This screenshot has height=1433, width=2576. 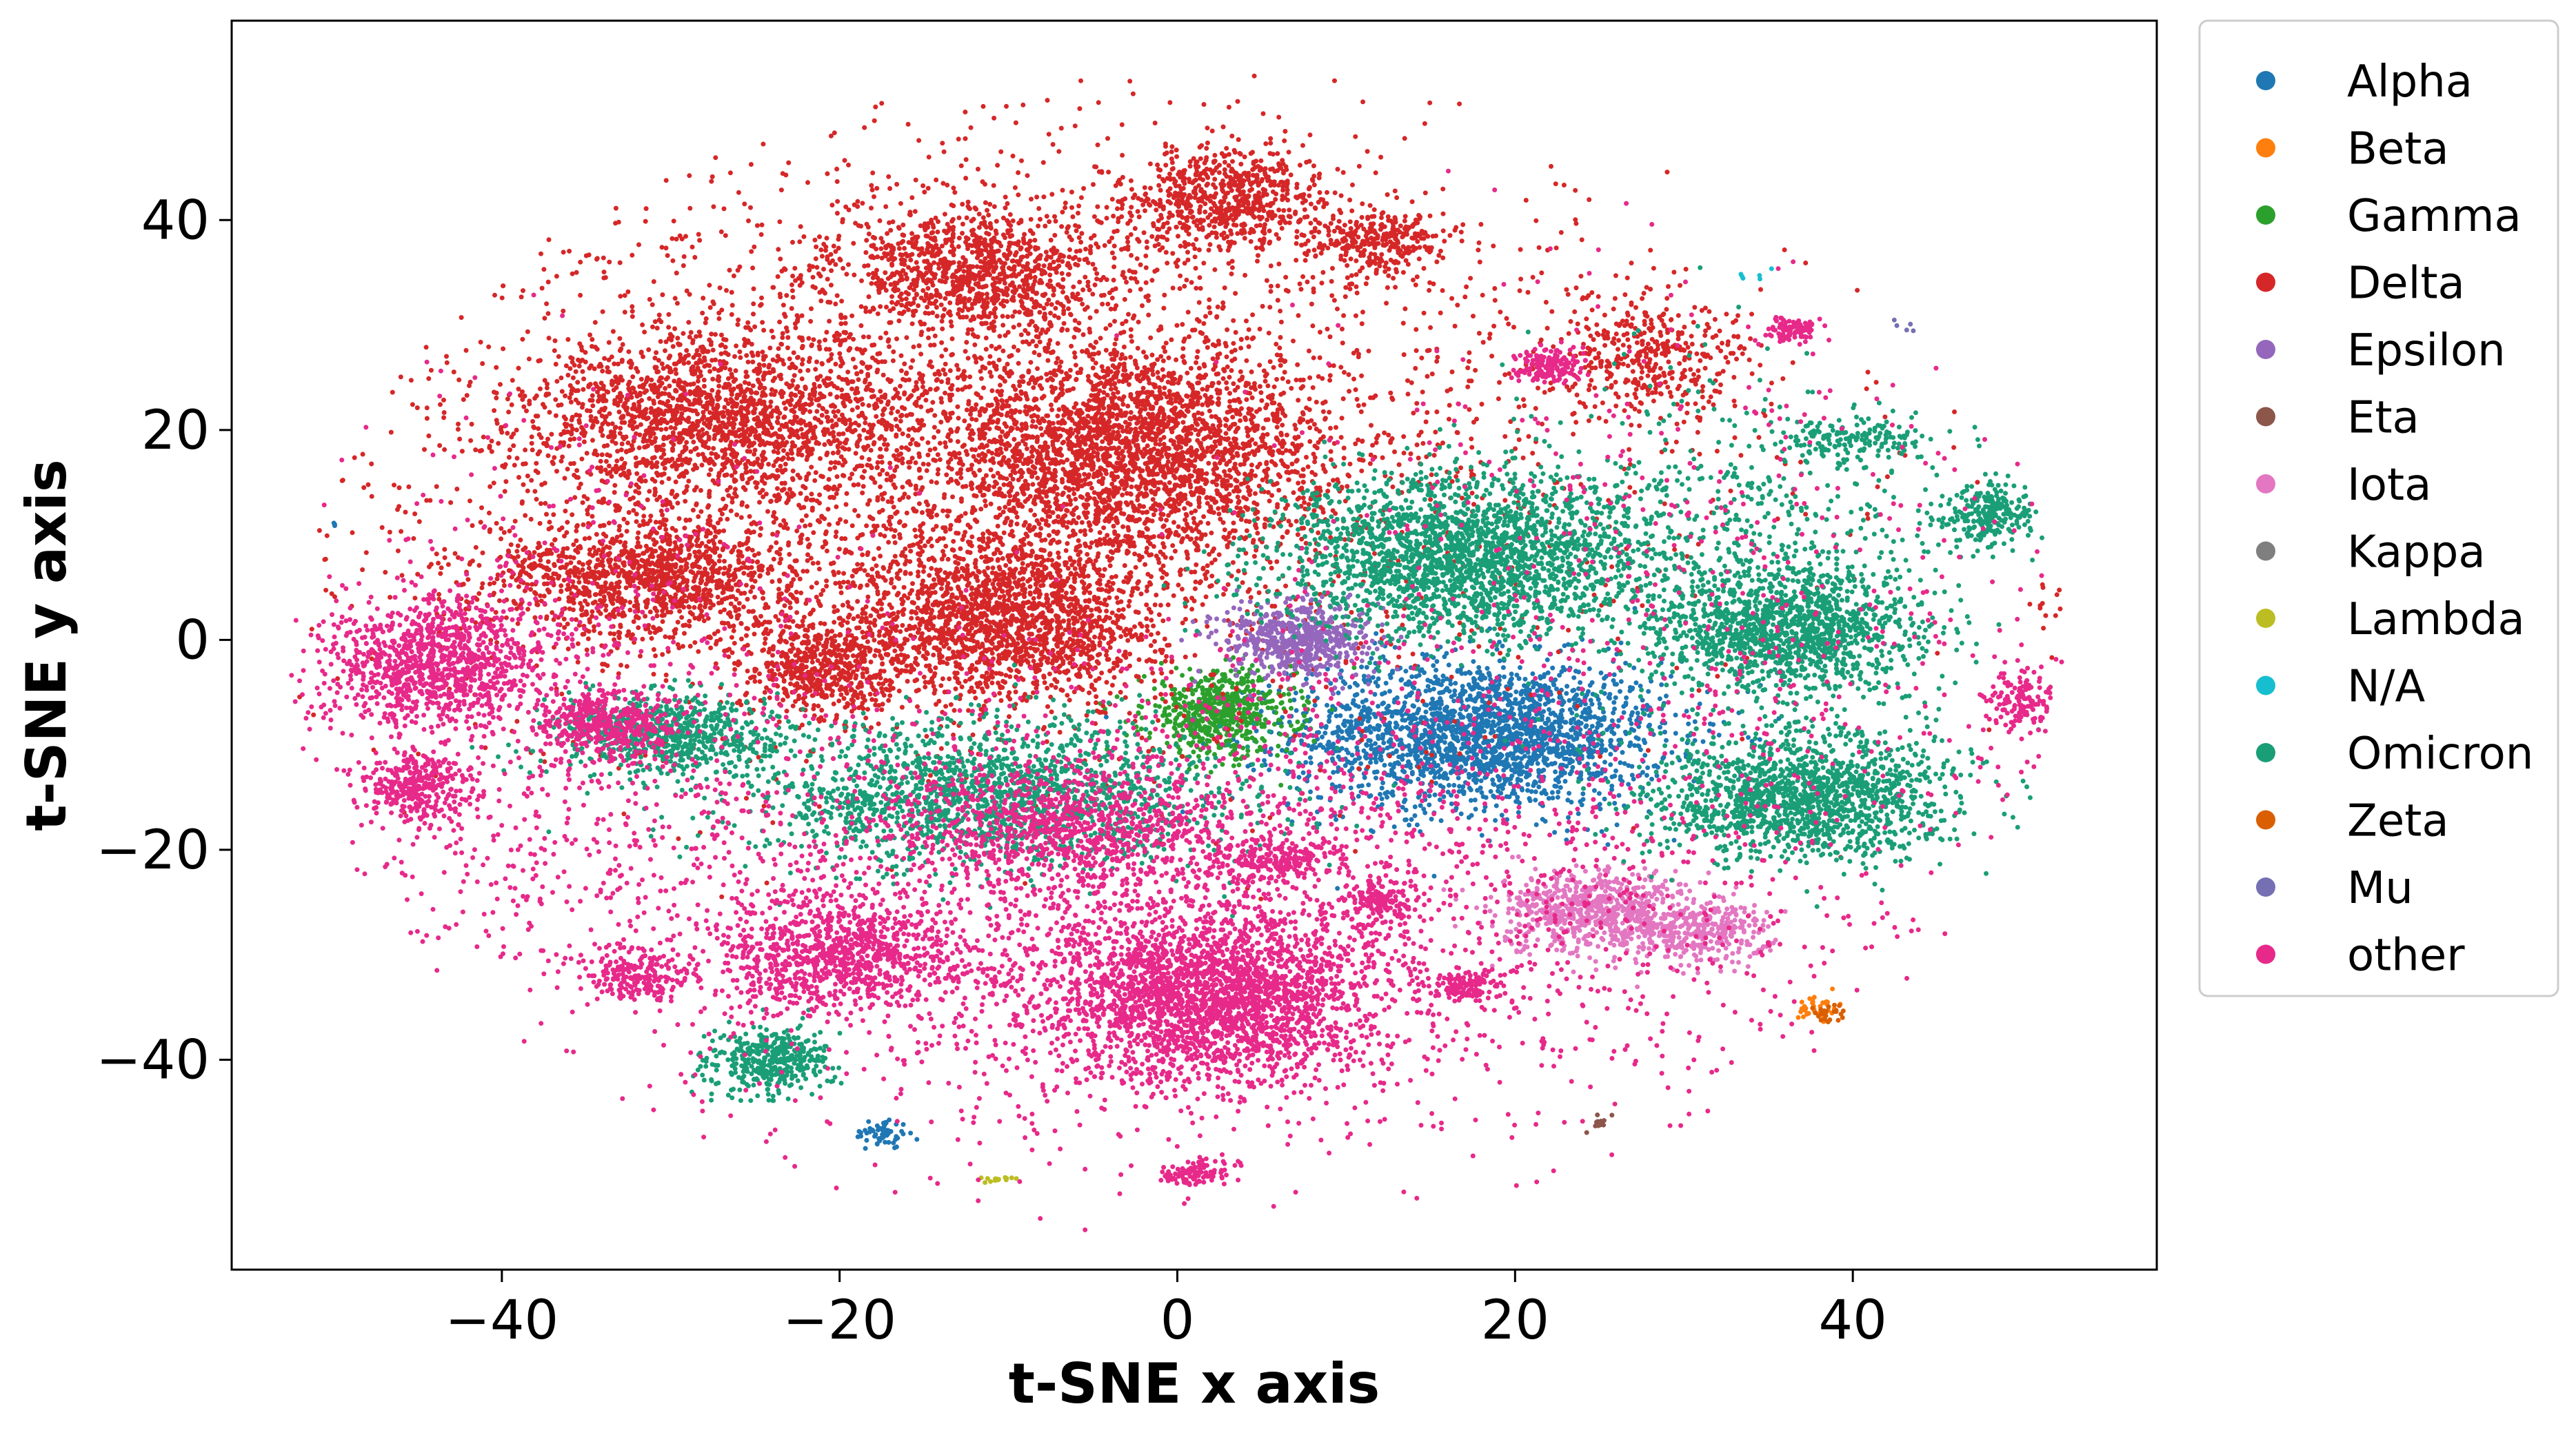 What do you see at coordinates (2343, 485) in the screenshot?
I see `legend-entry: Iota` at bounding box center [2343, 485].